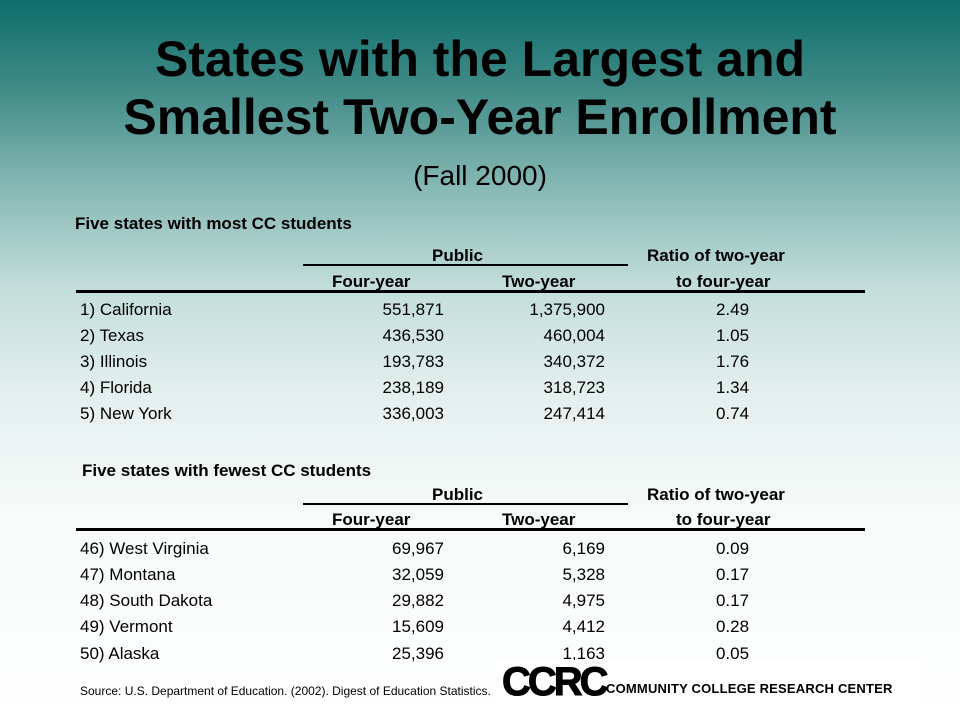  What do you see at coordinates (732, 309) in the screenshot?
I see `cell-ratio: 2.49` at bounding box center [732, 309].